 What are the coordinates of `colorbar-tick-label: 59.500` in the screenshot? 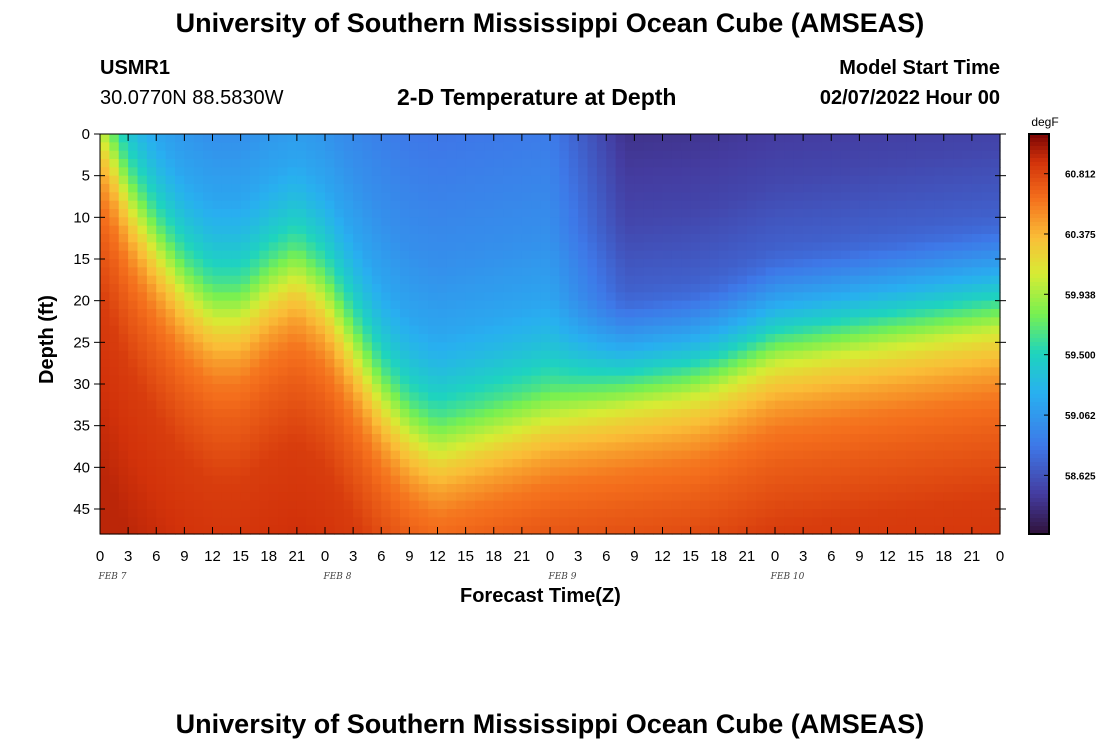 It's located at (1080, 356).